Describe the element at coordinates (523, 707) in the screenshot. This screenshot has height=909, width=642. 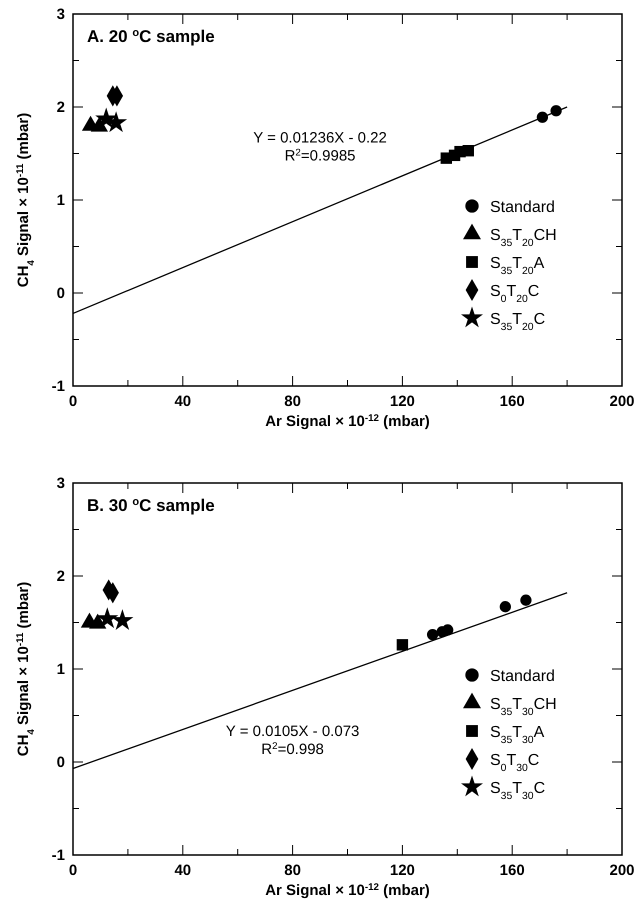
I see `legend-label: S$_{35}$T$_{30}$CH` at that location.